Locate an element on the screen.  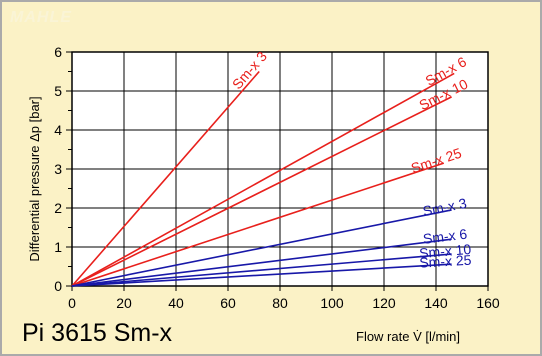
y-tick-label: 2 is located at coordinates (58, 208).